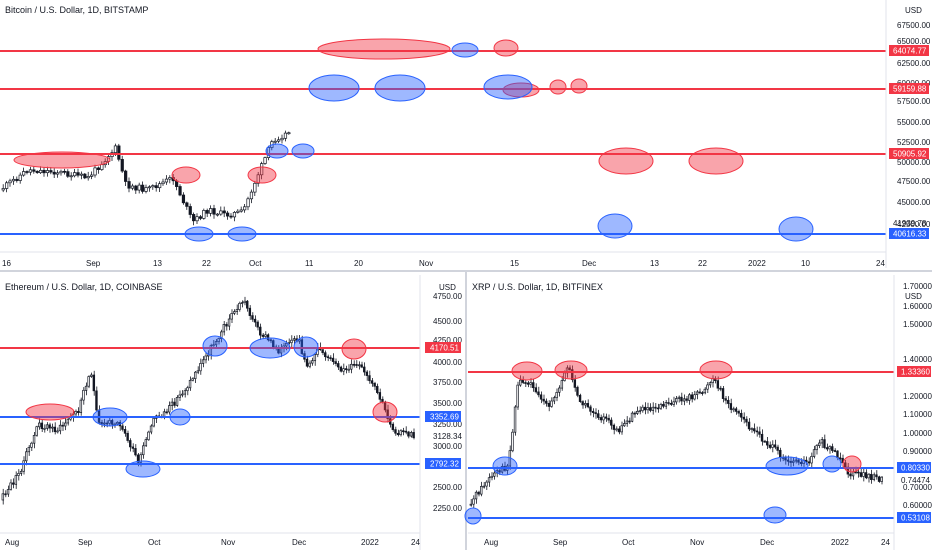  What do you see at coordinates (228, 542) in the screenshot?
I see `eth-time-label: Nov` at bounding box center [228, 542].